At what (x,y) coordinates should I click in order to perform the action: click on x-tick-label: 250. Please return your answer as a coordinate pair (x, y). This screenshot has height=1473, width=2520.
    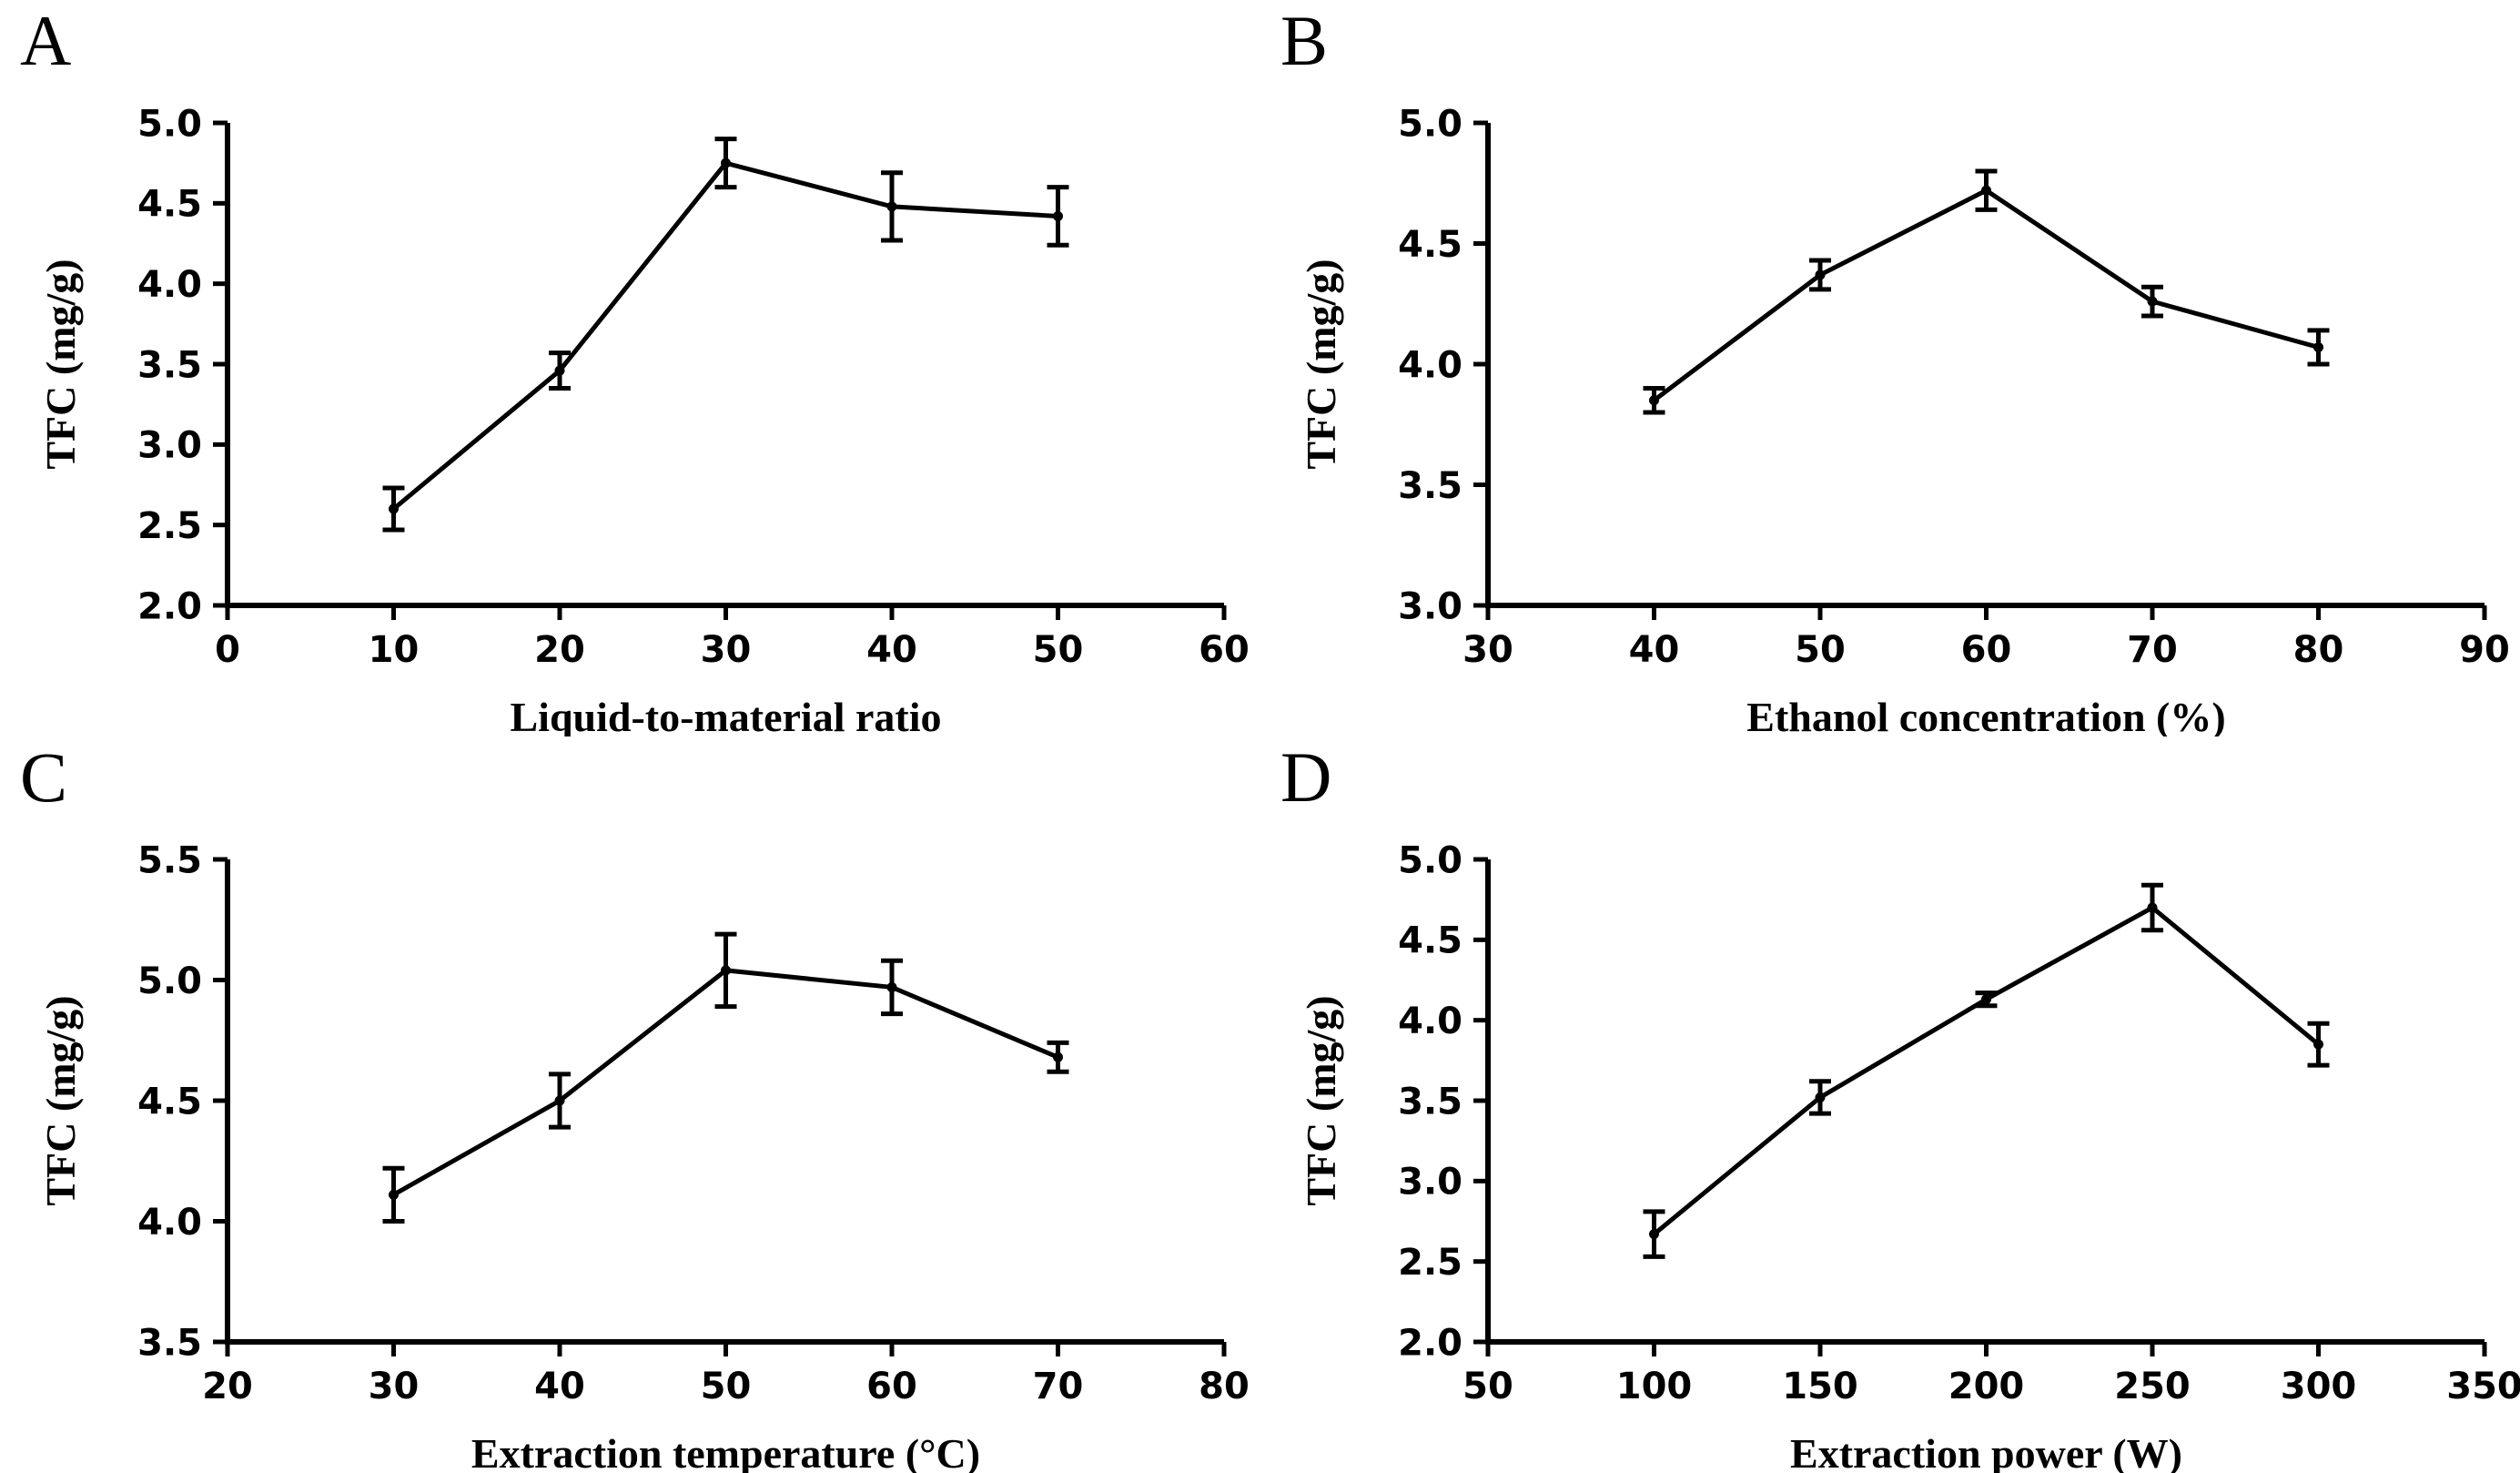
    Looking at the image, I should click on (2152, 1386).